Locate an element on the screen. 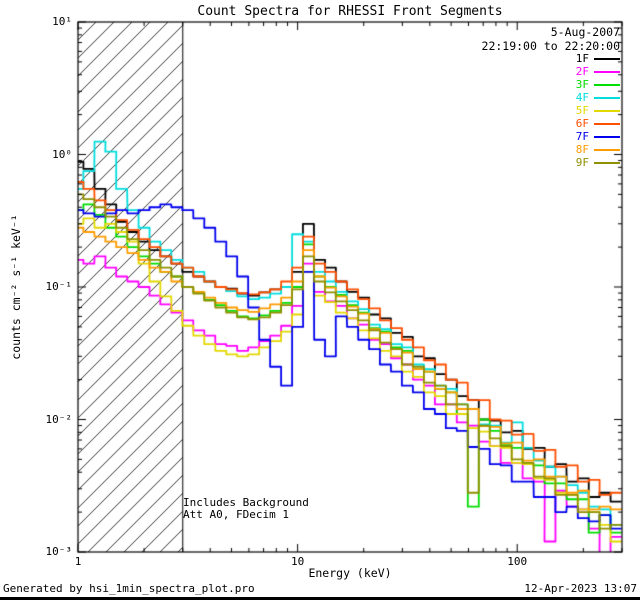 The image size is (640, 600). x-tick-label: 10 is located at coordinates (297, 561).